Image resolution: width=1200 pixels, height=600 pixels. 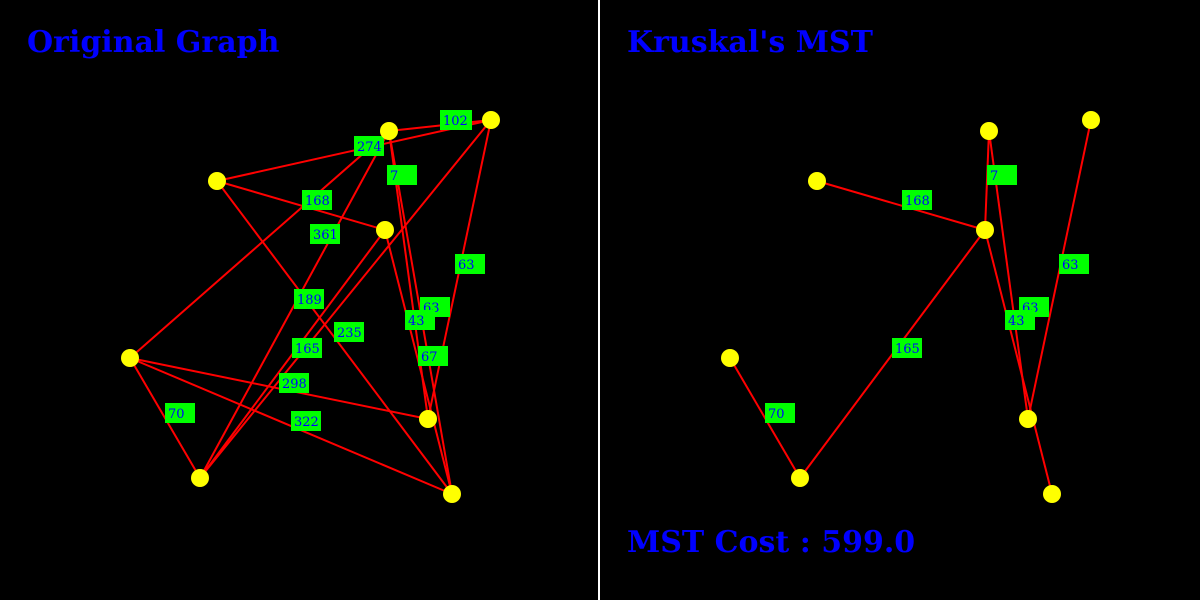 I want to click on right-node-d, so click(x=985, y=230).